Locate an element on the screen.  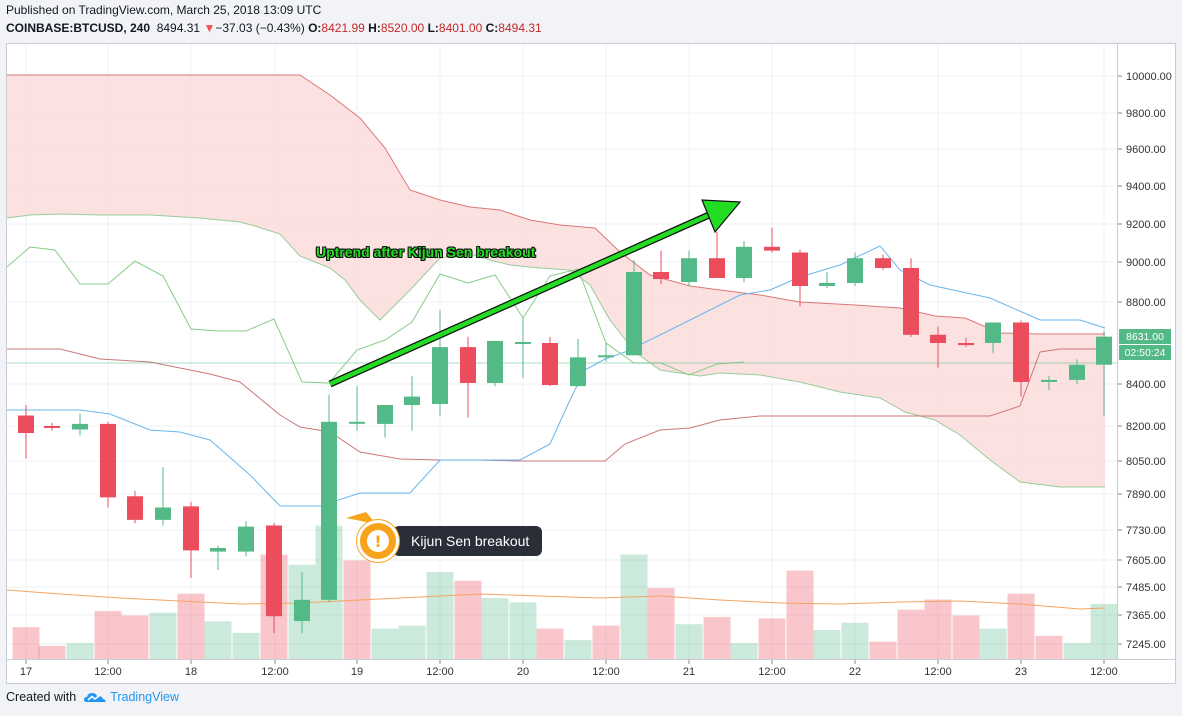
open-value: 8421.99 is located at coordinates (343, 28).